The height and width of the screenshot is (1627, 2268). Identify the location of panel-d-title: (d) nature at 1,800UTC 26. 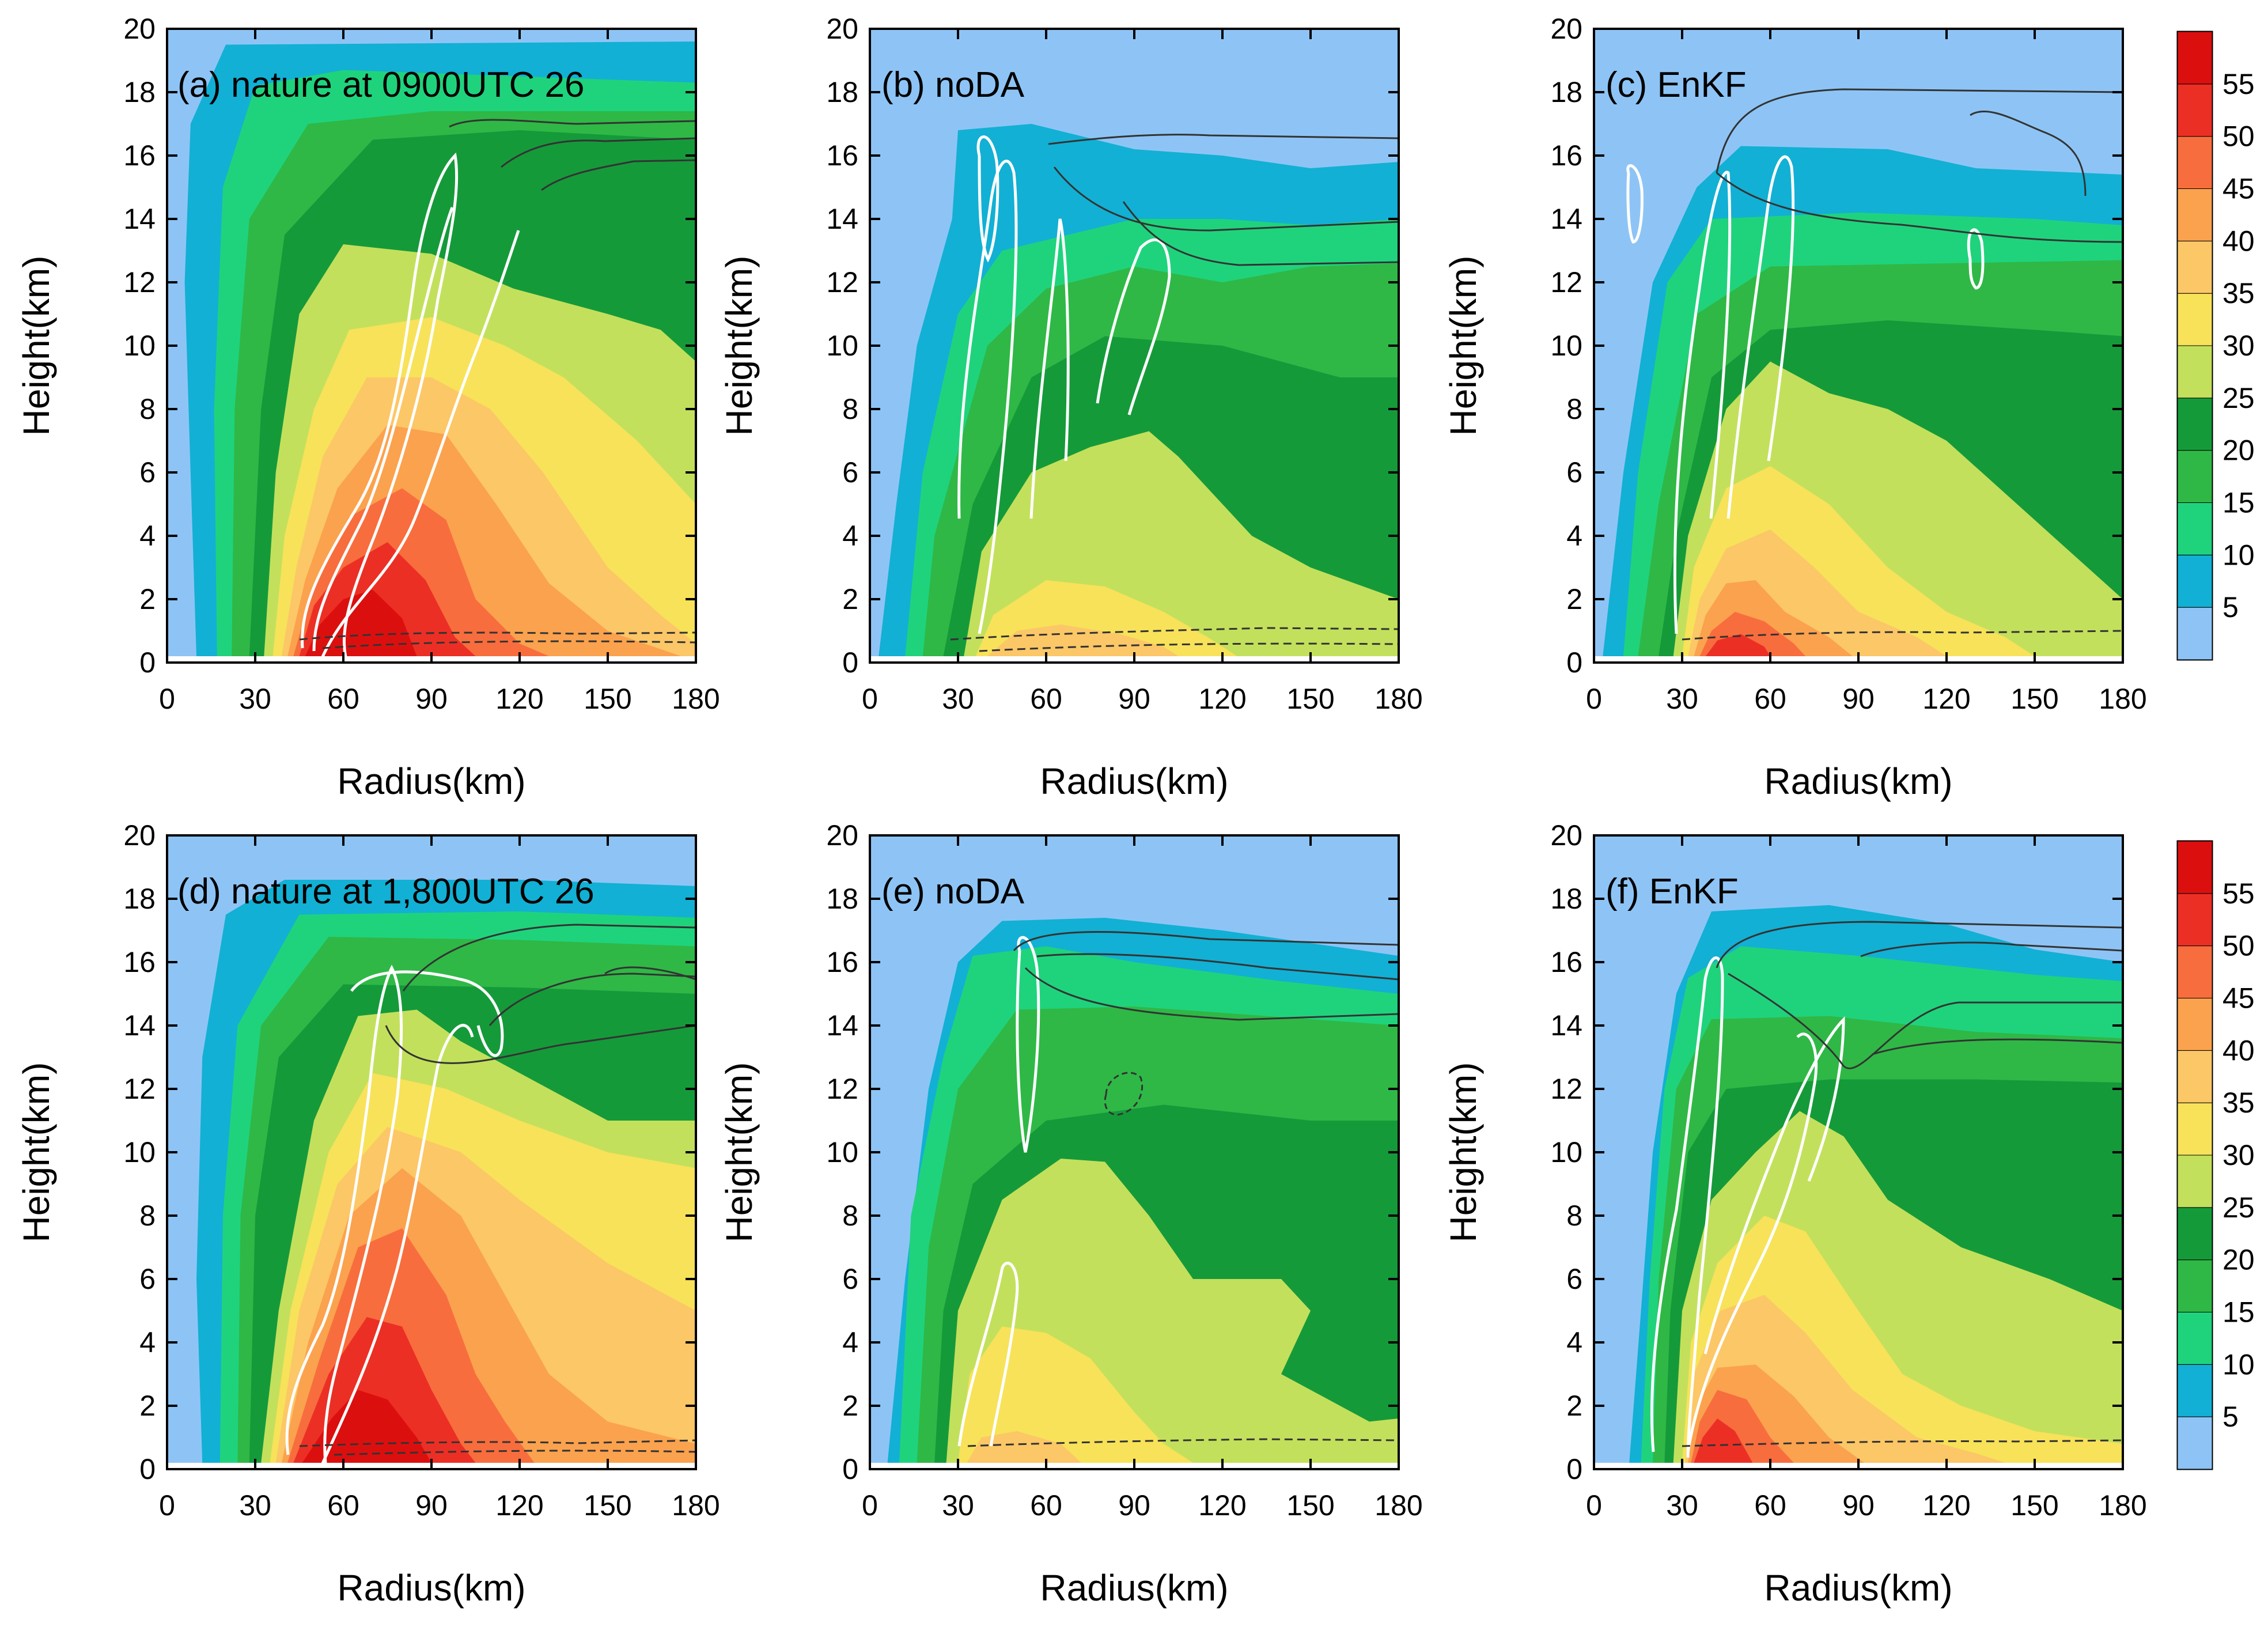
(386, 891).